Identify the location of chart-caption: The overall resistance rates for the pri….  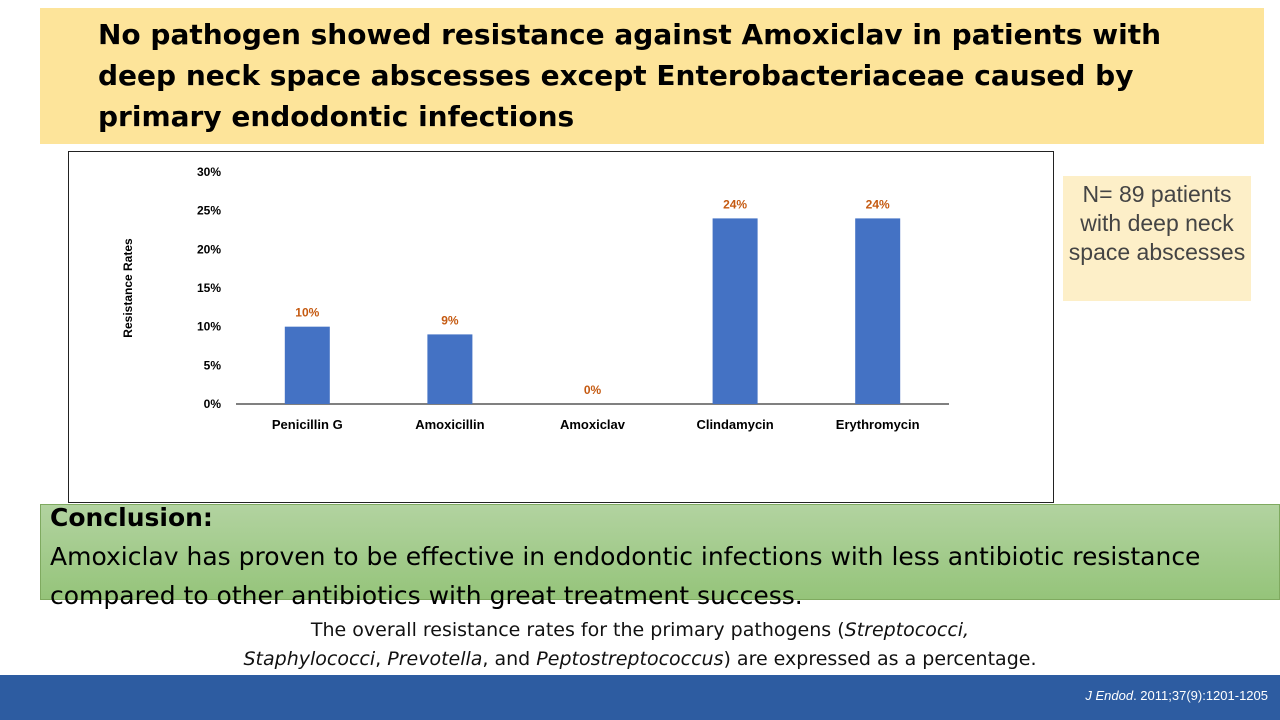
(640, 645).